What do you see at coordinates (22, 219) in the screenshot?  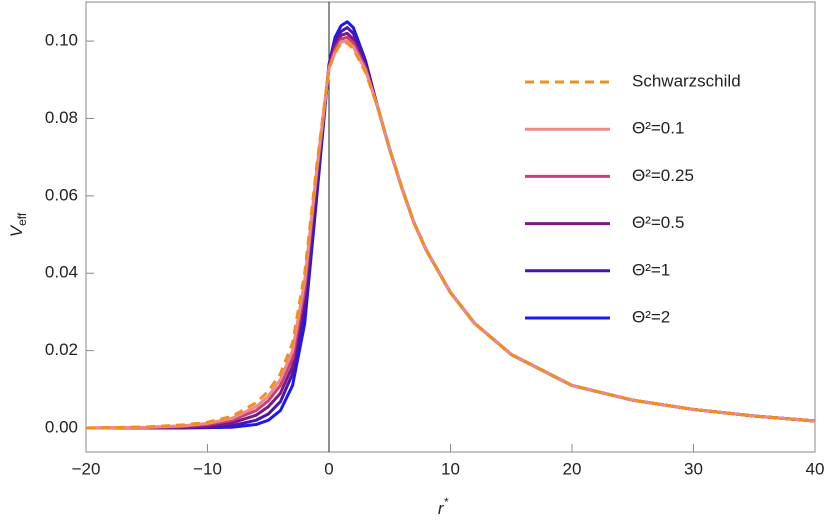 I see `y-axis-label-sub: eff` at bounding box center [22, 219].